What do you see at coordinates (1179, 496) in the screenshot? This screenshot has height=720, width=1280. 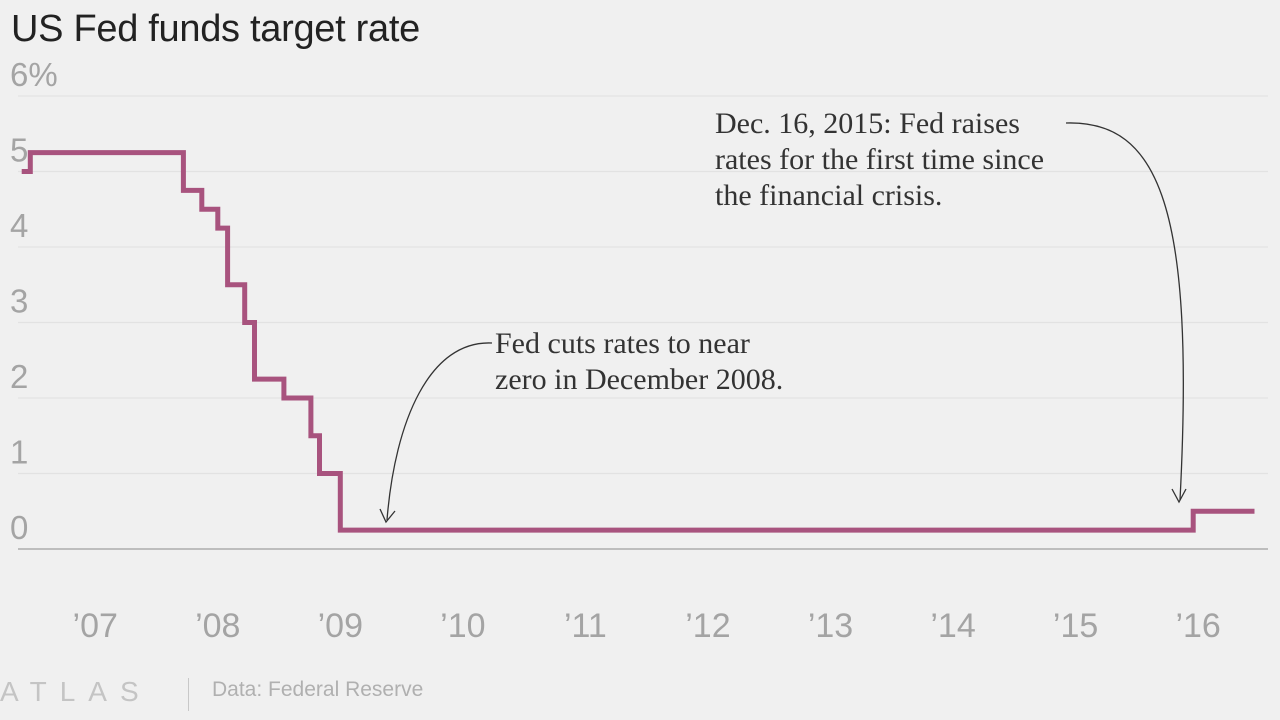 I see `arrowhead-rate-raise` at bounding box center [1179, 496].